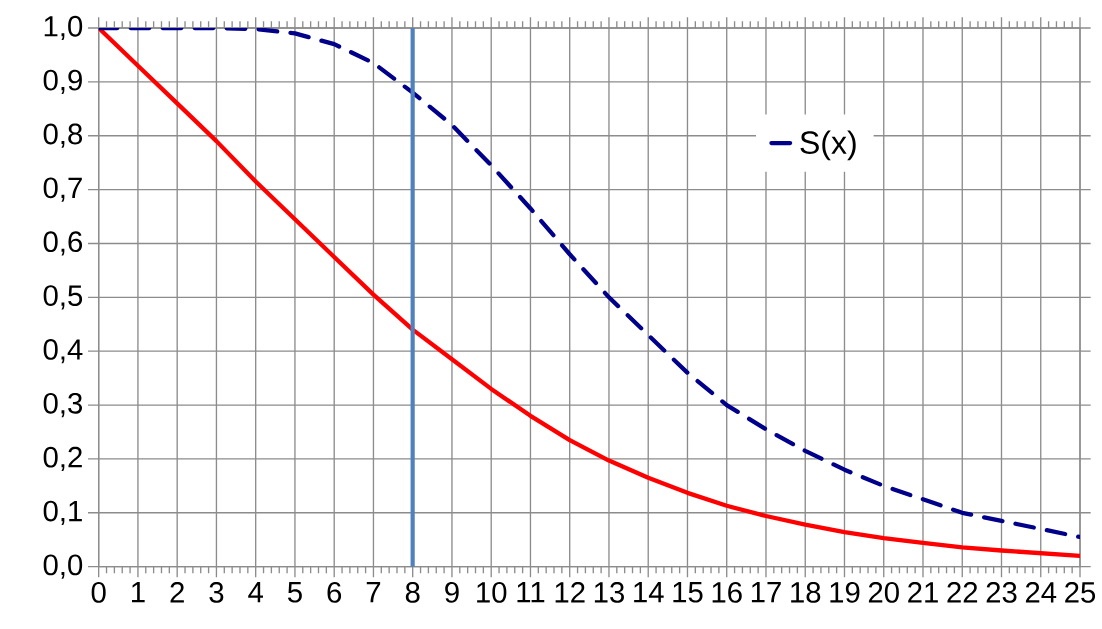 Image resolution: width=1102 pixels, height=629 pixels. What do you see at coordinates (63, 136) in the screenshot?
I see `y-tick-label: 0,8` at bounding box center [63, 136].